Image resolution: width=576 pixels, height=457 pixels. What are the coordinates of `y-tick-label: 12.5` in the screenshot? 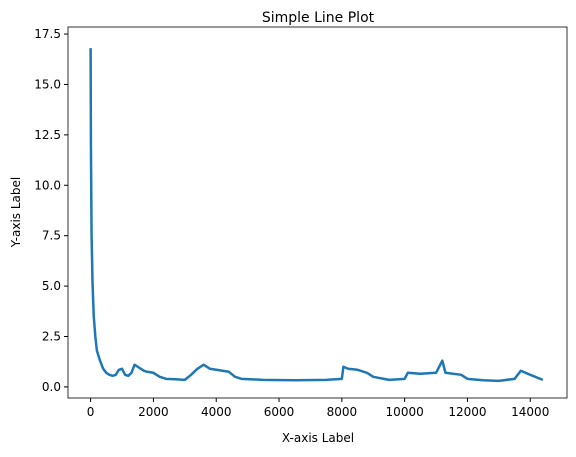 It's located at (47, 135).